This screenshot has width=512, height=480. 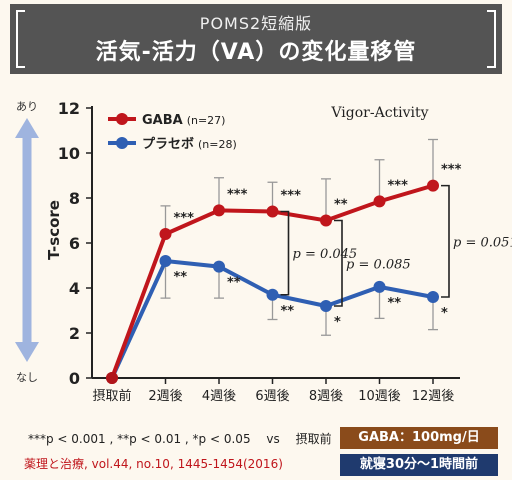 What do you see at coordinates (122, 119) in the screenshot?
I see `legend-marker-gaba` at bounding box center [122, 119].